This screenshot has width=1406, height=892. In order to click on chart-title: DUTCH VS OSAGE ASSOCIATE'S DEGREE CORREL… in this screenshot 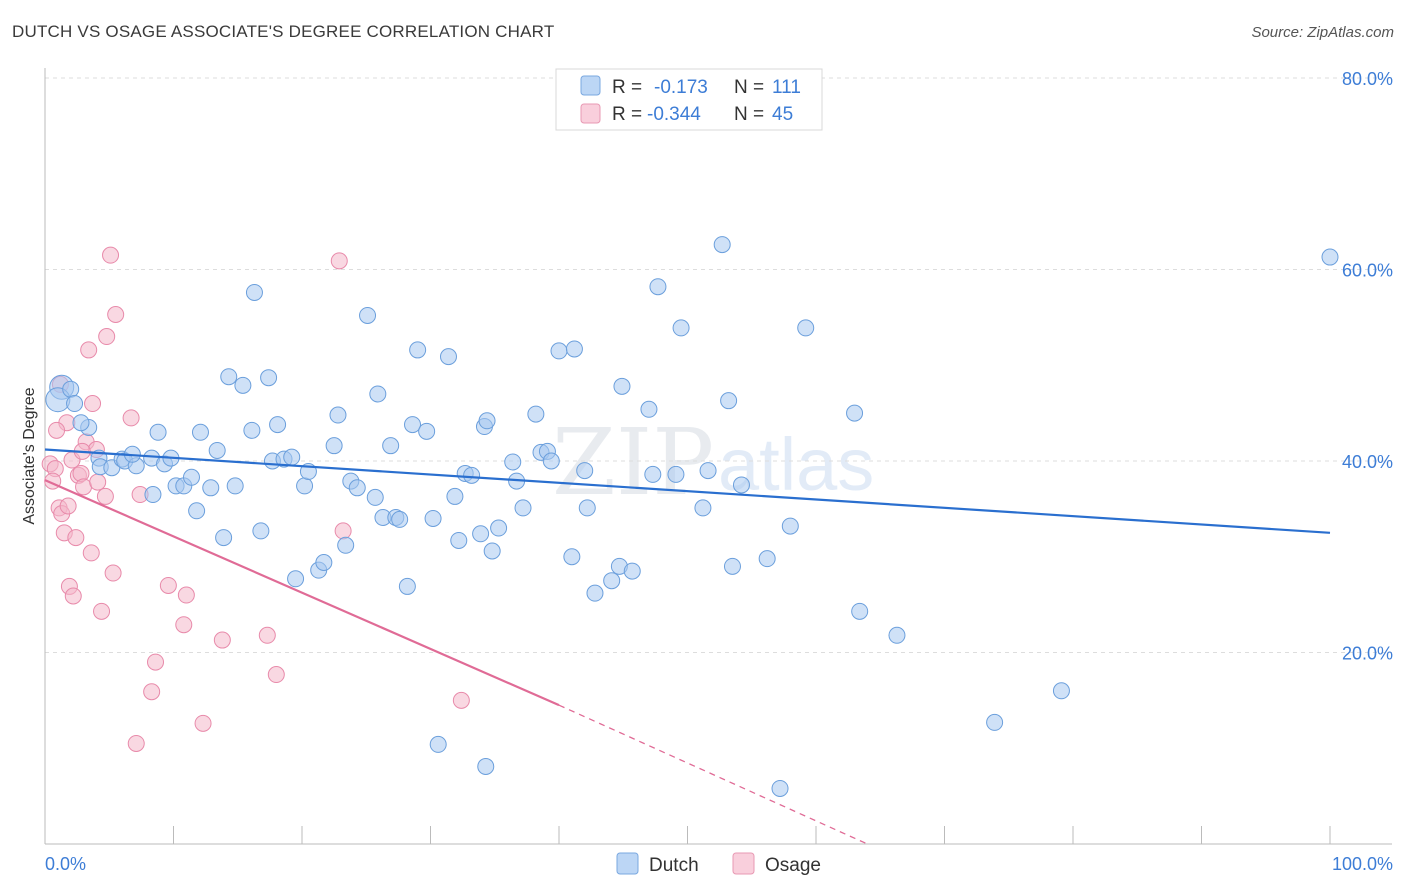, I will do `click(283, 31)`.